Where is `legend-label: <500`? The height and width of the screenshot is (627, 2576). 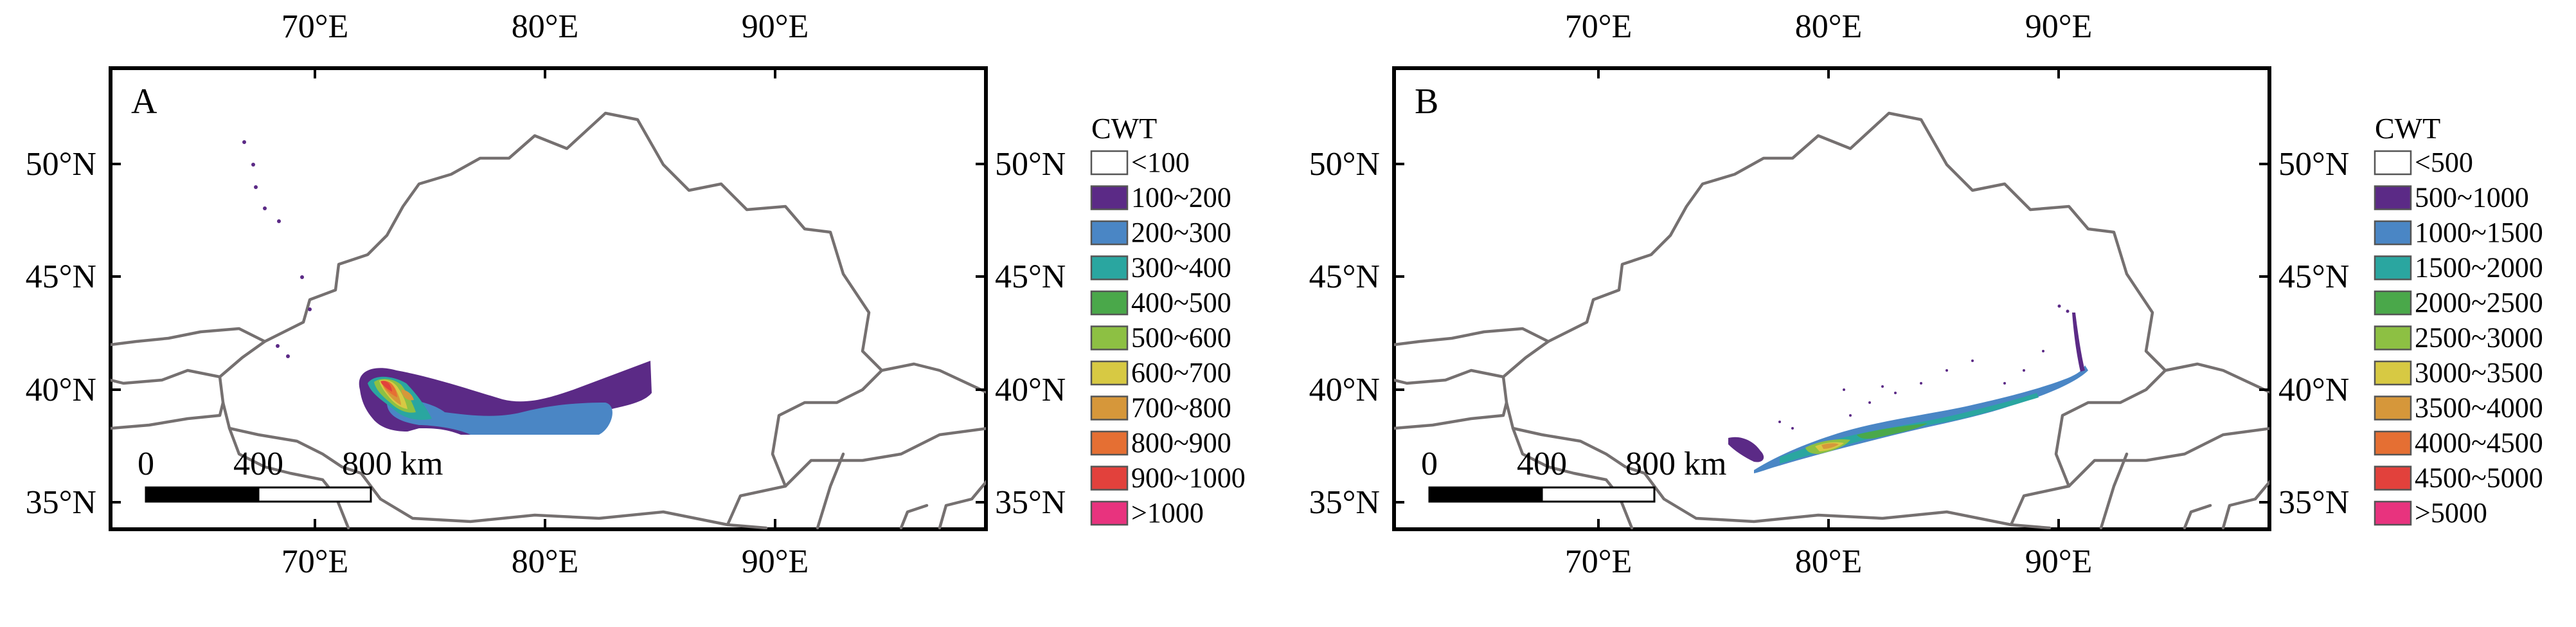
legend-label: <500 is located at coordinates (2444, 162).